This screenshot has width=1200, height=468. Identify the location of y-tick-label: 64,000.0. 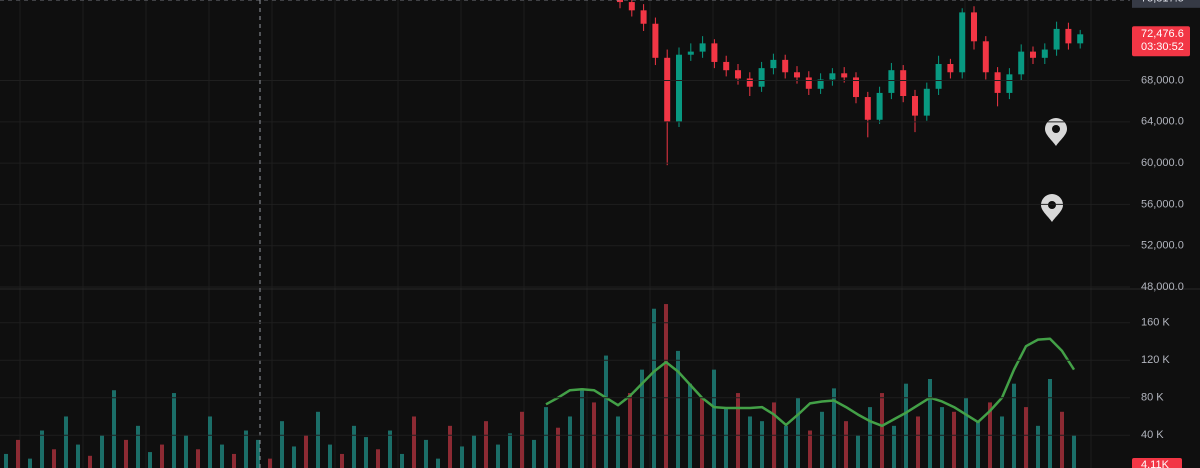
(1162, 122).